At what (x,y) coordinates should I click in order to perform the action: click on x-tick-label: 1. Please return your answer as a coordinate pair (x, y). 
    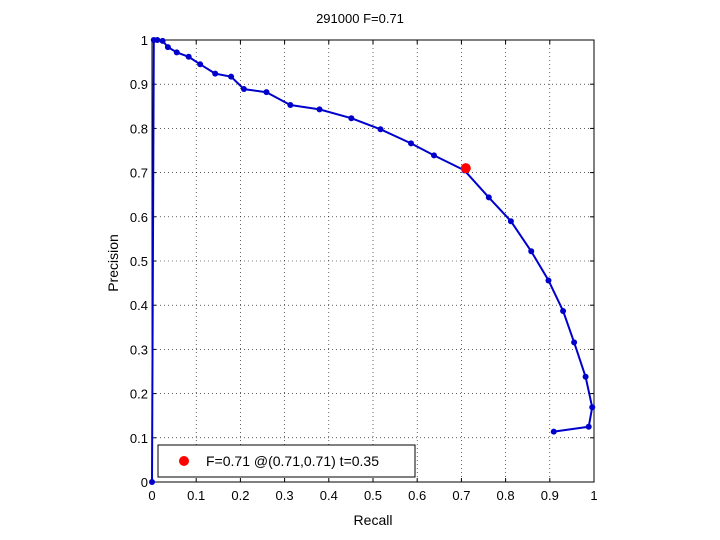
    Looking at the image, I should click on (593, 495).